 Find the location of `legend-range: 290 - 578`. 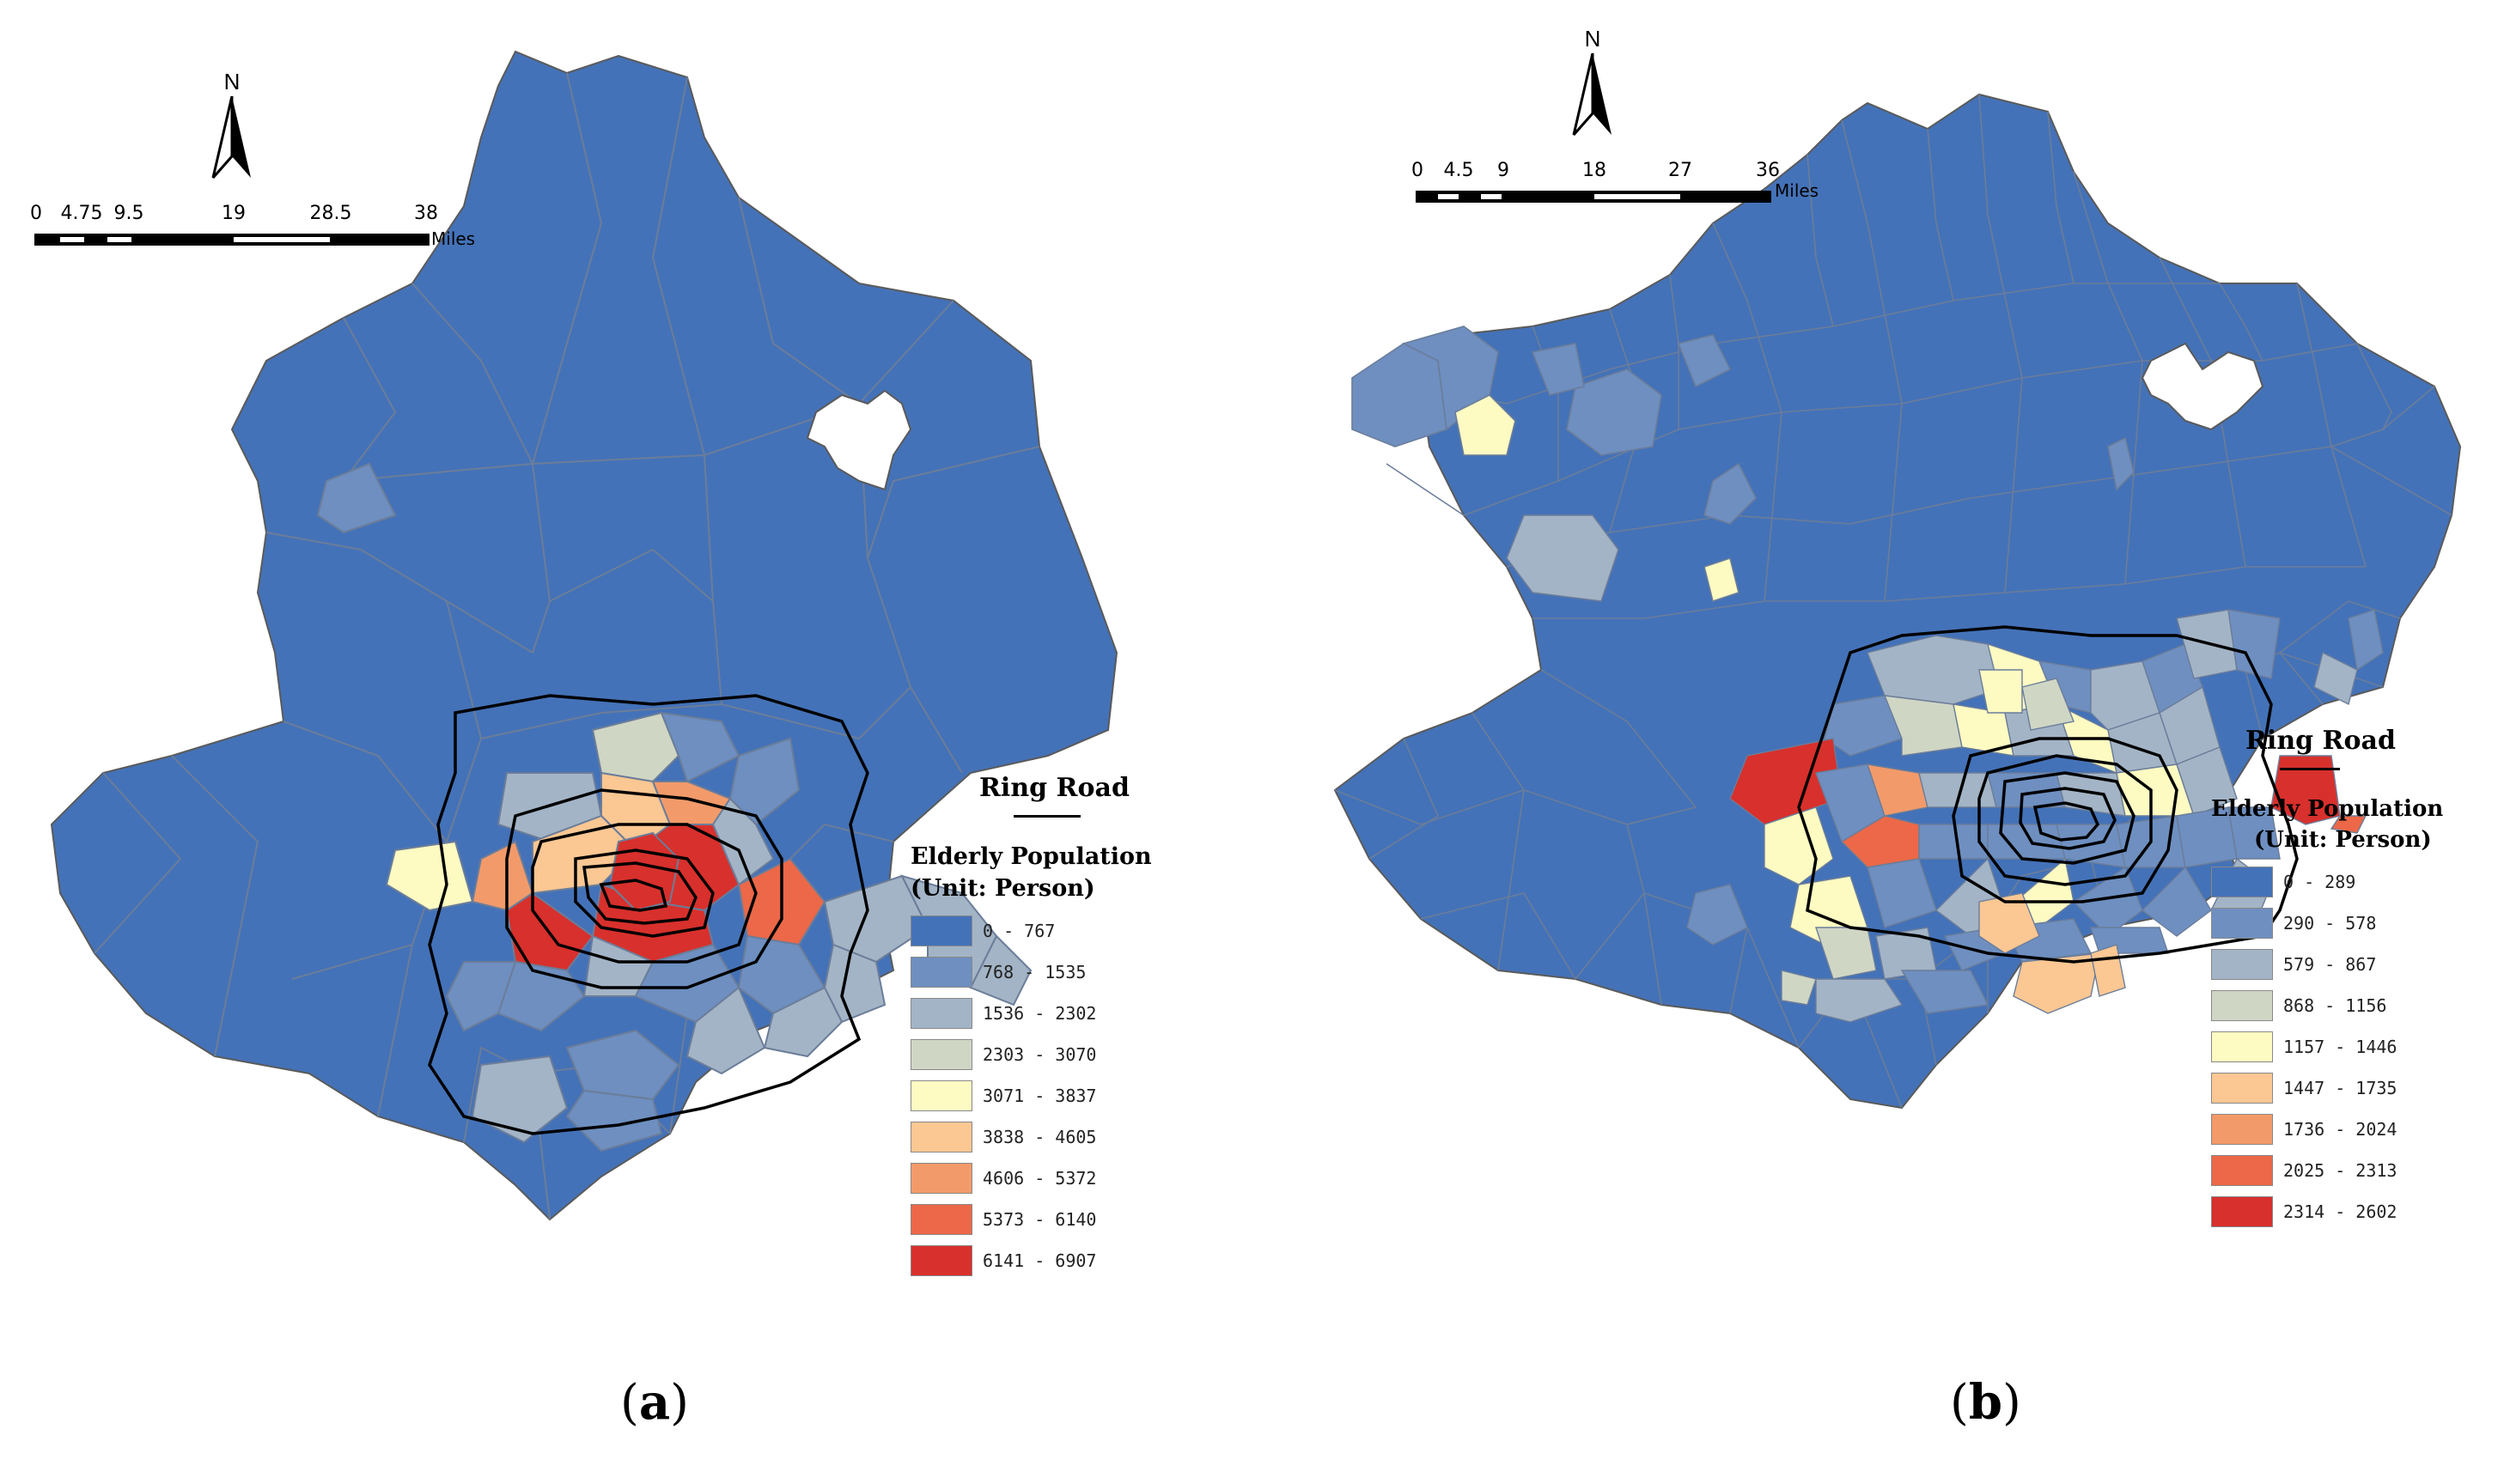

legend-range: 290 - 578 is located at coordinates (2330, 923).